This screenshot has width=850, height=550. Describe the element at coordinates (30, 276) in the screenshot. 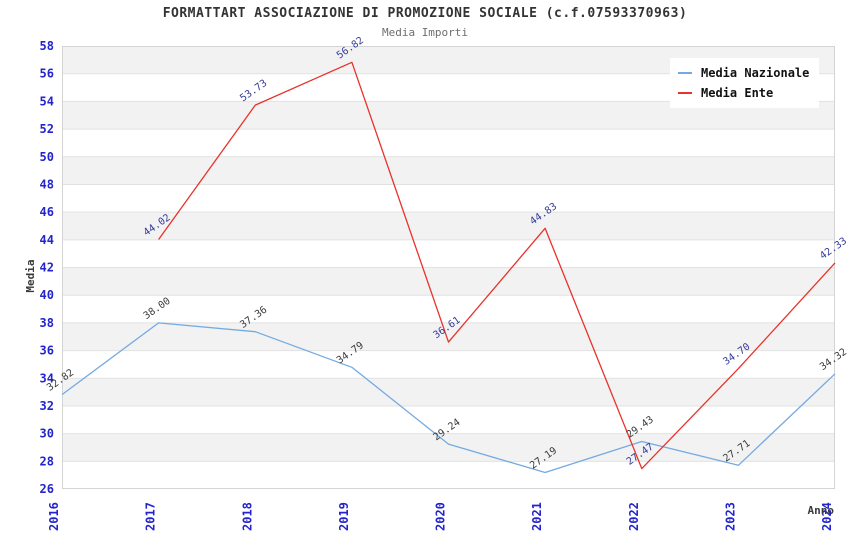

I see `y-axis-title: Media` at that location.